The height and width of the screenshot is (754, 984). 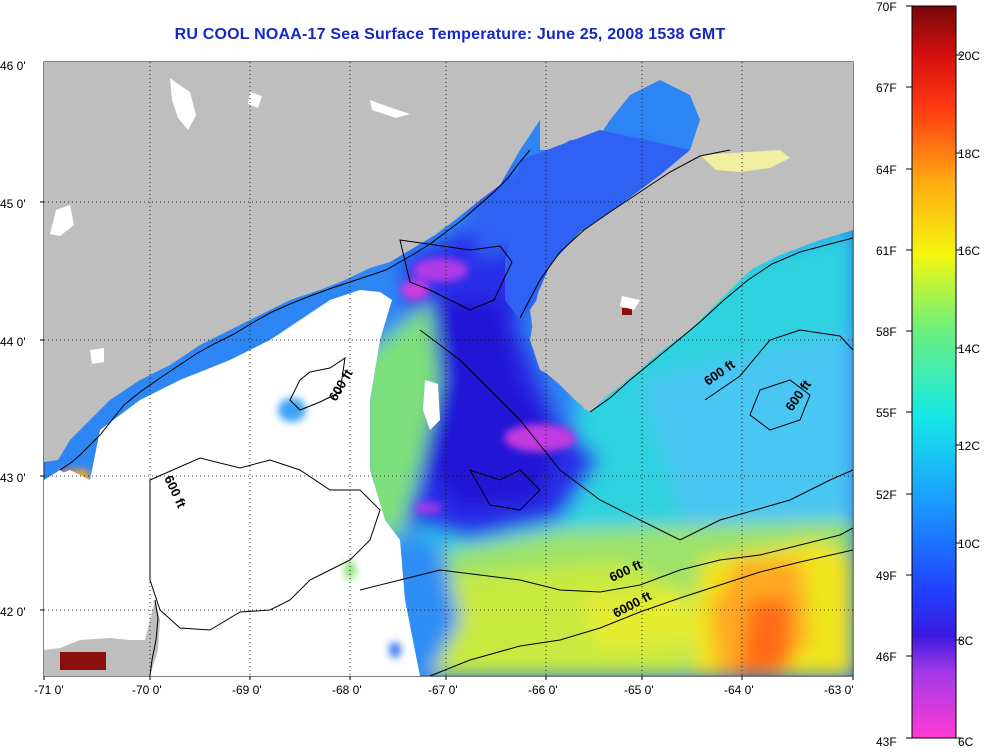 I want to click on colorbar-fahrenheit-labels: 70F 67F 64F 61F 58F 55F 52F 49F 46F 43F, so click(x=886, y=374).